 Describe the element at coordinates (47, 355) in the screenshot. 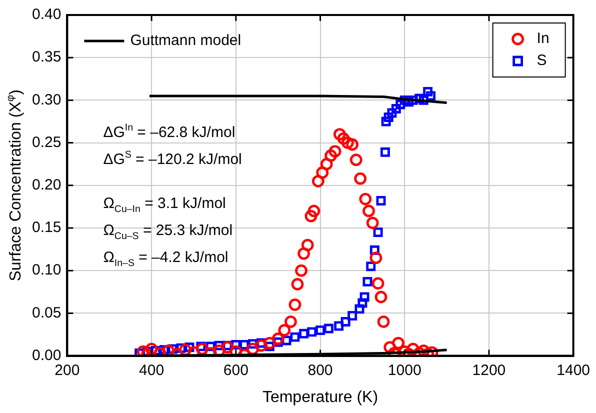

I see `y-tick-label: 0.00` at that location.